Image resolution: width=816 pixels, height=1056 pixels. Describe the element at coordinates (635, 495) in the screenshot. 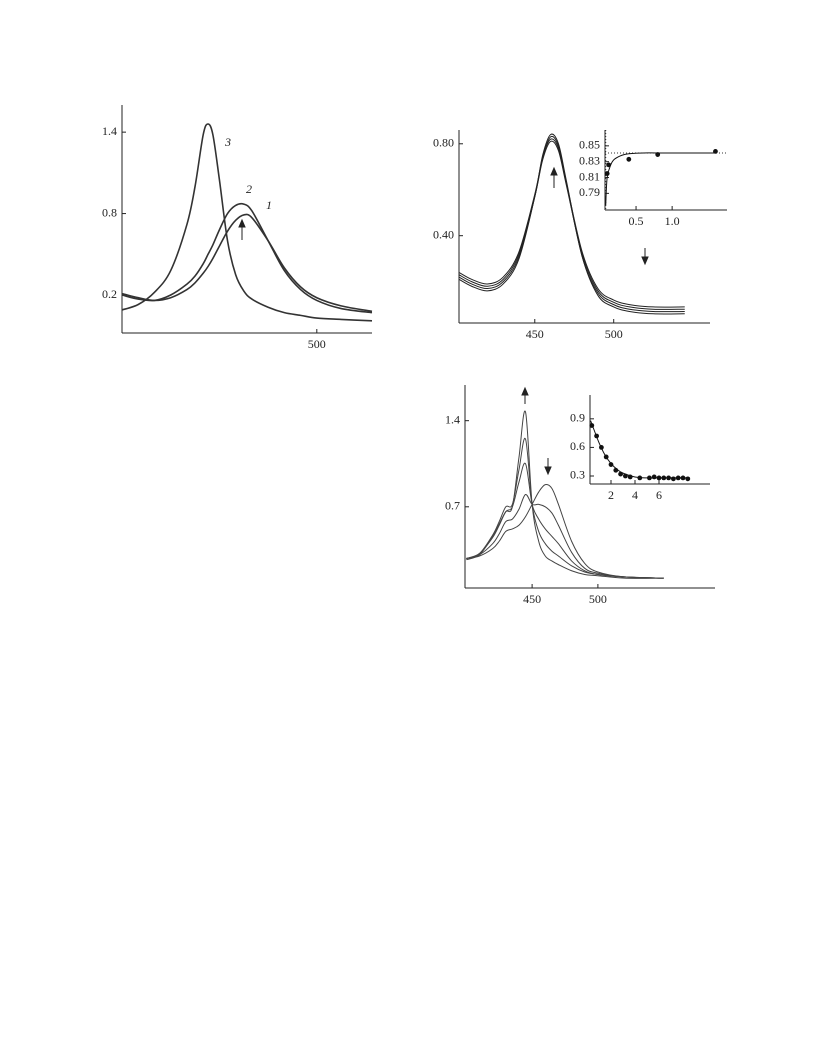

I see `x-tick-label: 4` at that location.